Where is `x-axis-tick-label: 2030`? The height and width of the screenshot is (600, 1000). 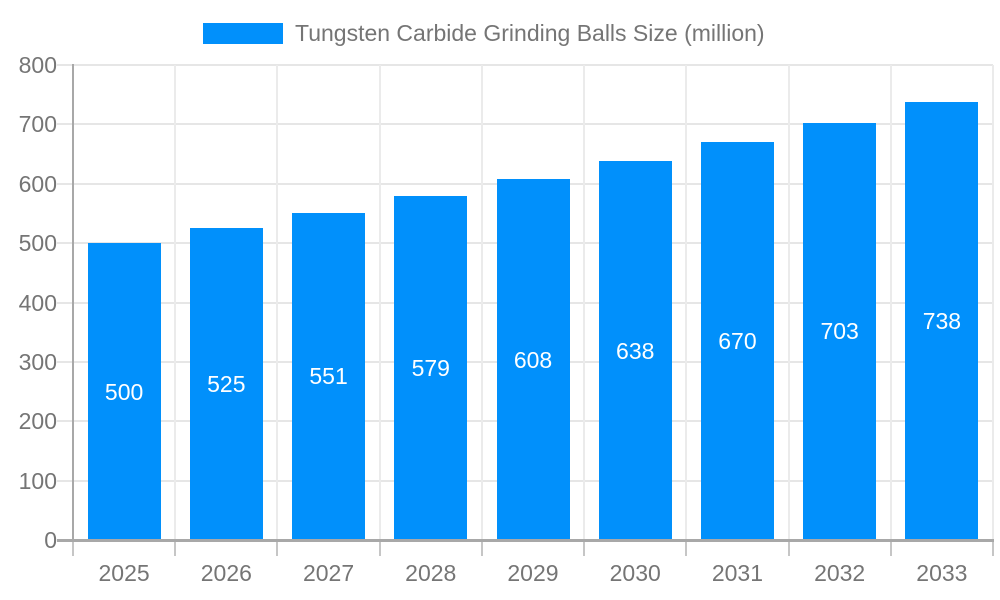 x-axis-tick-label: 2030 is located at coordinates (635, 573).